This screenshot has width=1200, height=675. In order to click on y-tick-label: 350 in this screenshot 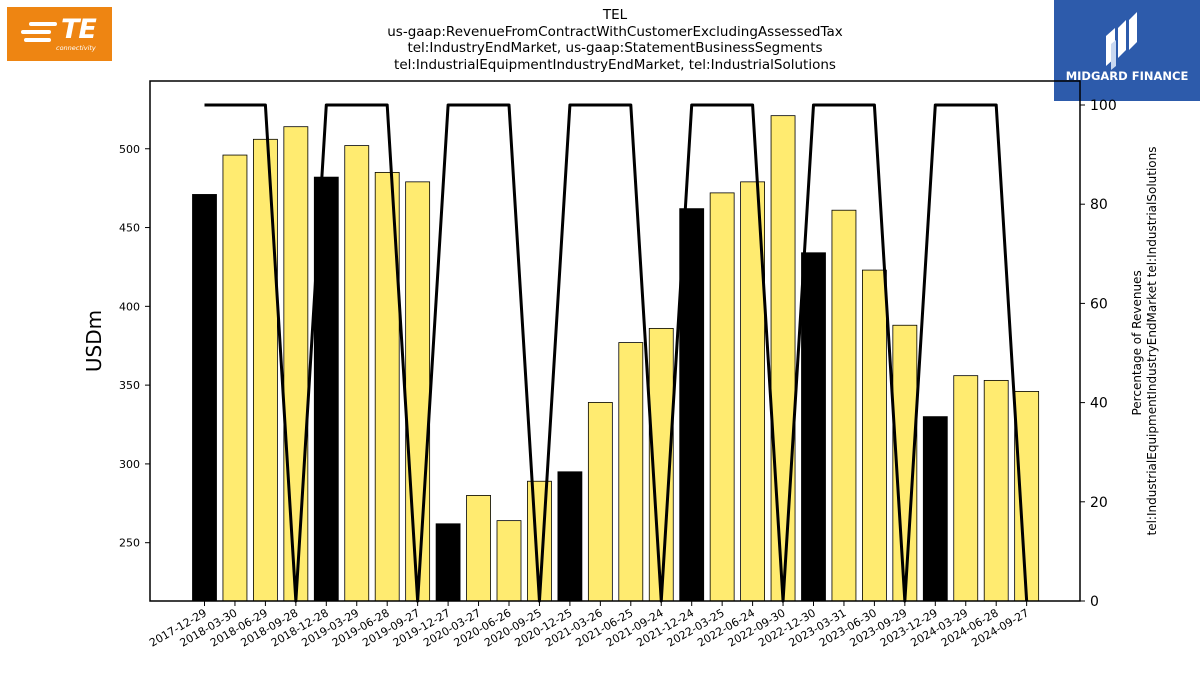, I will do `click(129, 385)`.